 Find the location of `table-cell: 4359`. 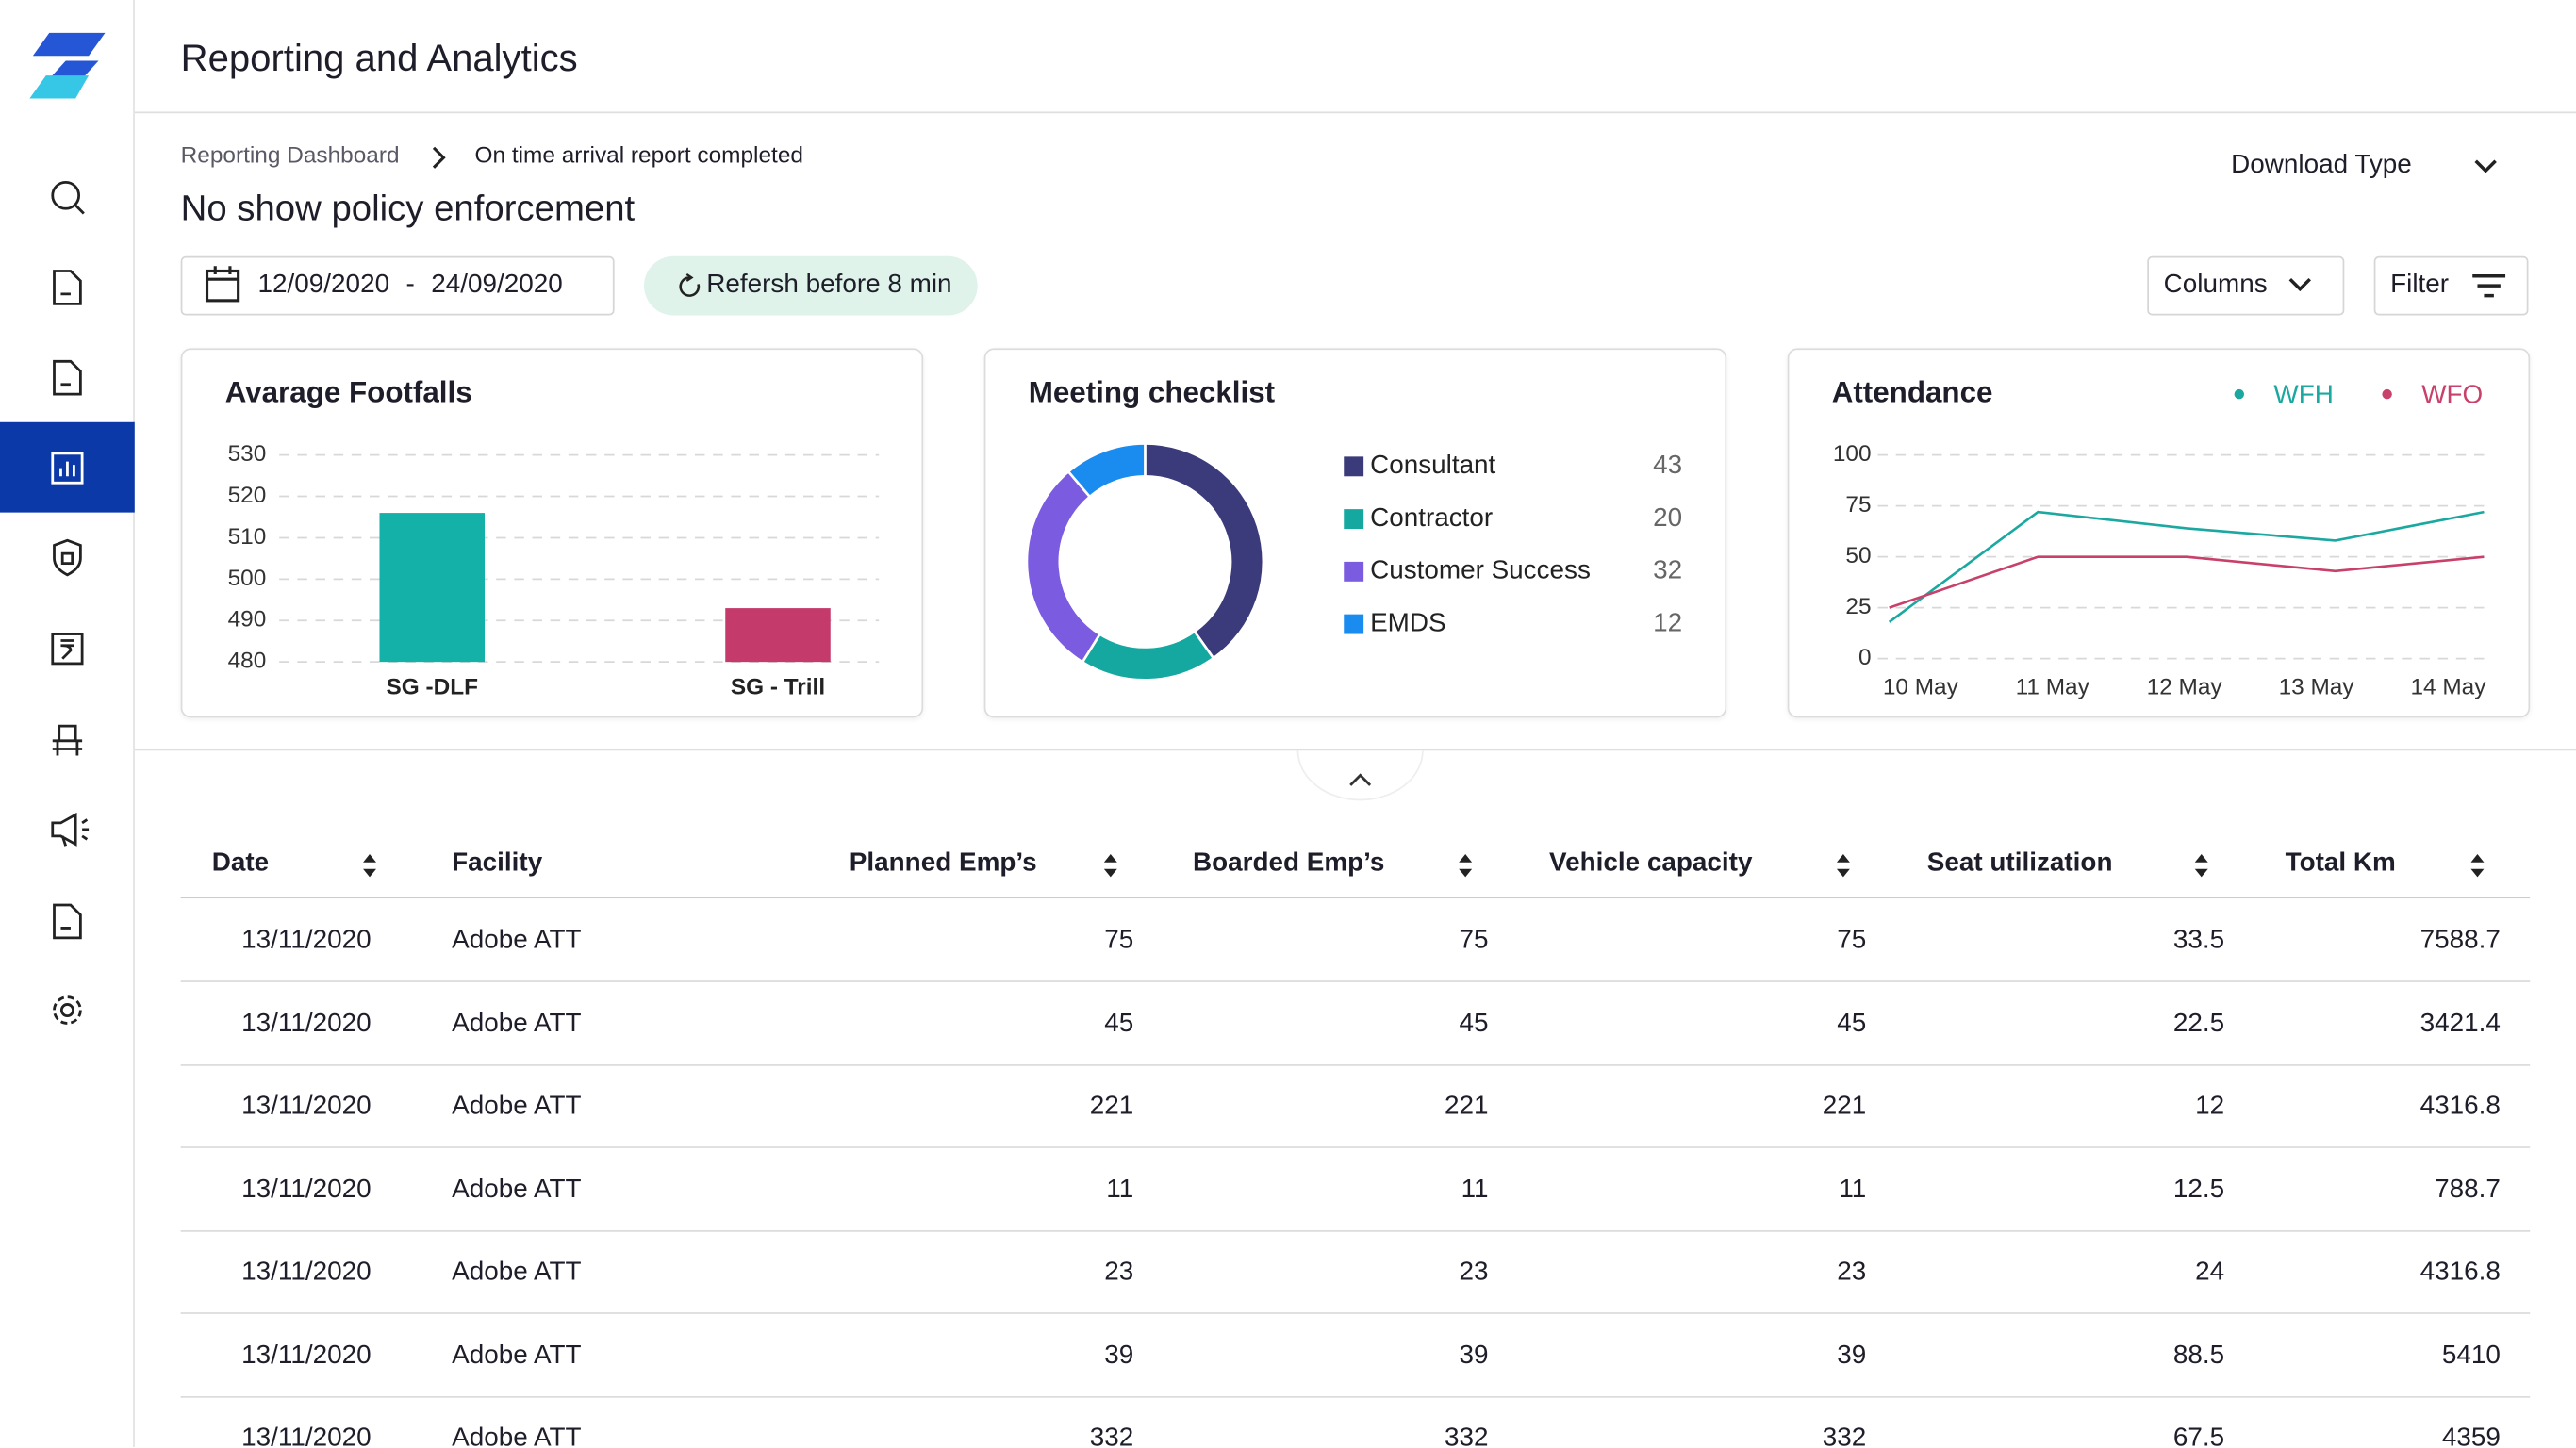

table-cell: 4359 is located at coordinates (2471, 1435).